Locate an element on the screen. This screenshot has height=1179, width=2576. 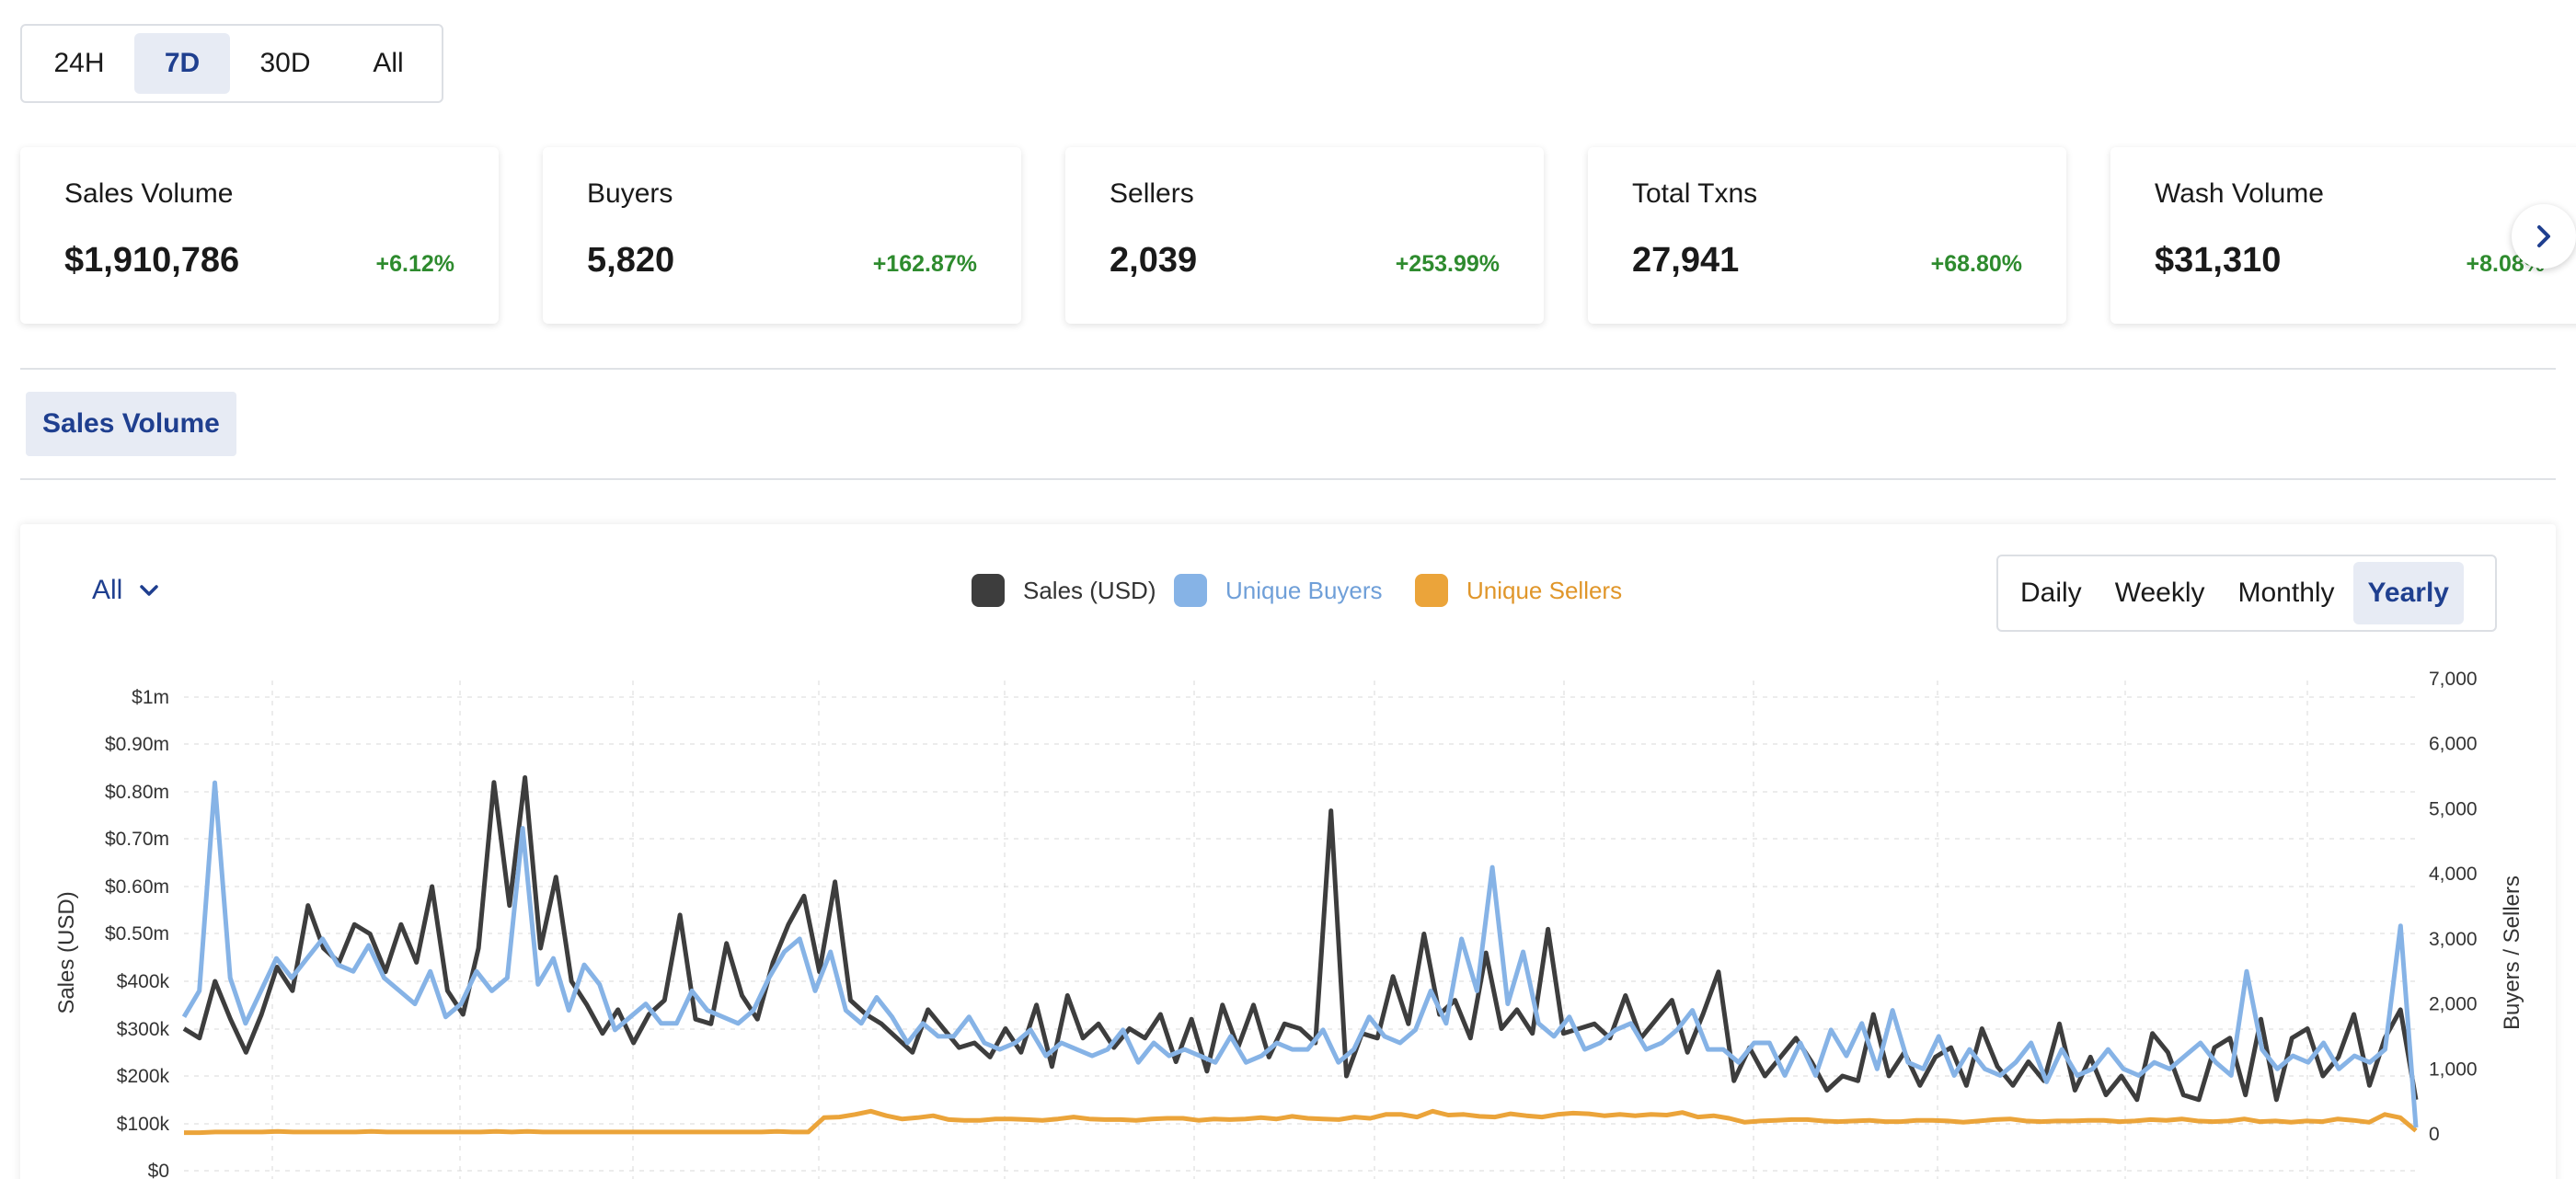
stat-value: $31,310 is located at coordinates (2218, 260).